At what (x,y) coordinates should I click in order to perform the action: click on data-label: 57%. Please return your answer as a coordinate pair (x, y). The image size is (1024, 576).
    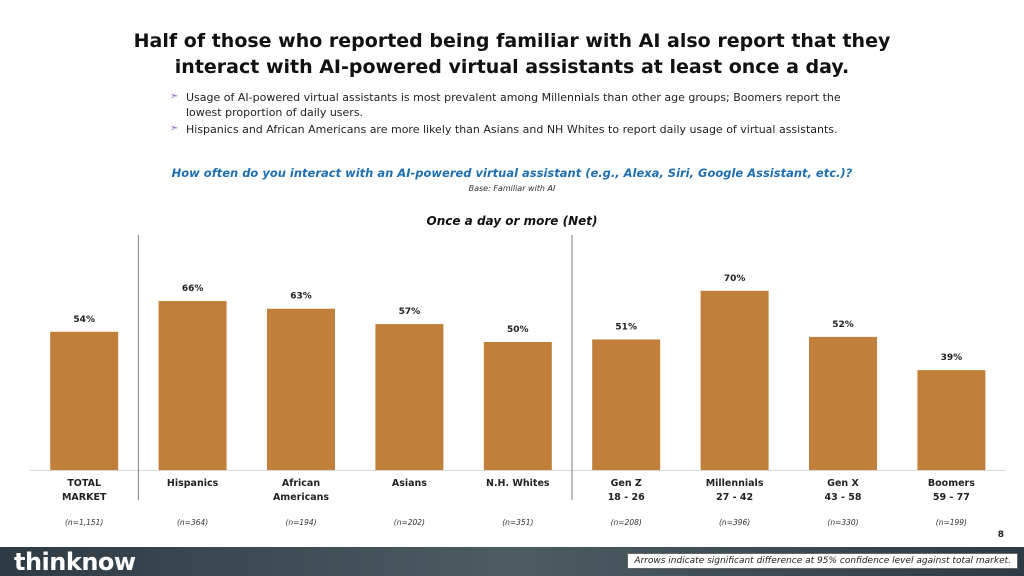
    Looking at the image, I should click on (410, 312).